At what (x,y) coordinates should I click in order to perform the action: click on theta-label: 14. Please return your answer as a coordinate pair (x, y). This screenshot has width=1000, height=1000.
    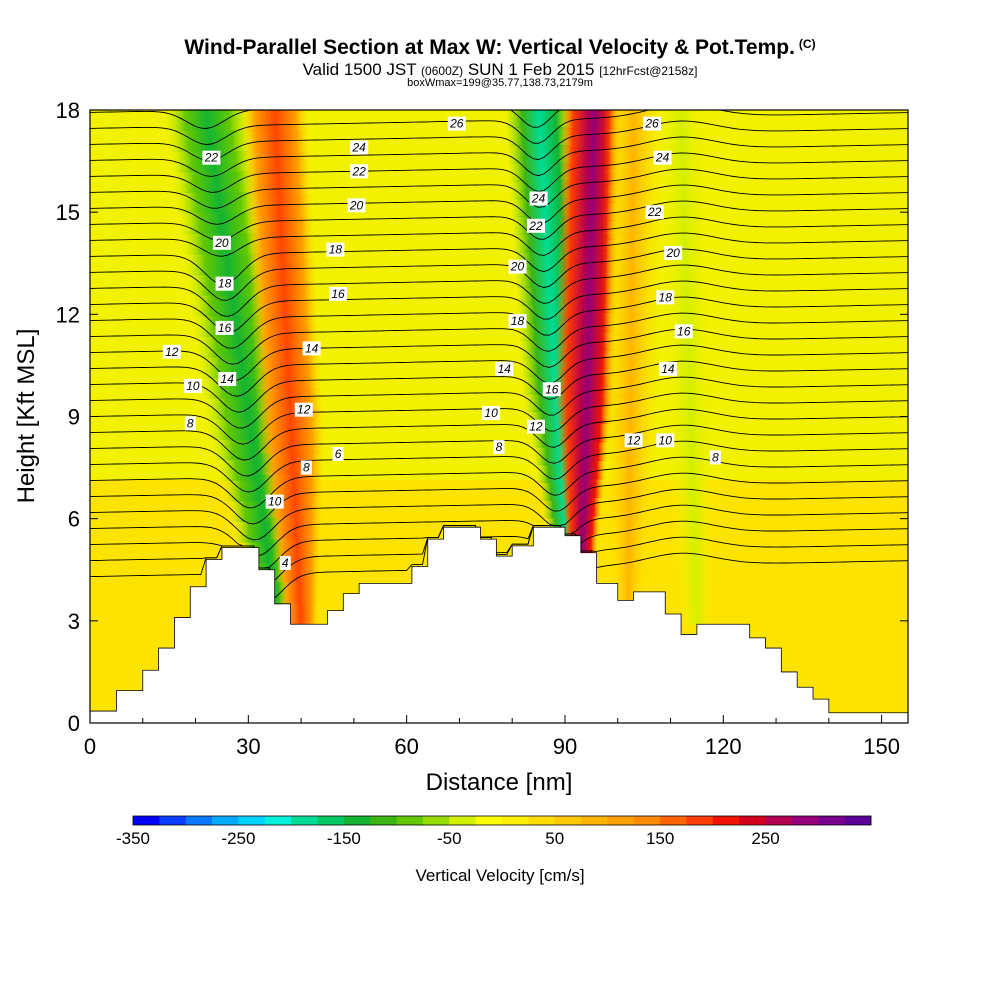
    Looking at the image, I should click on (504, 368).